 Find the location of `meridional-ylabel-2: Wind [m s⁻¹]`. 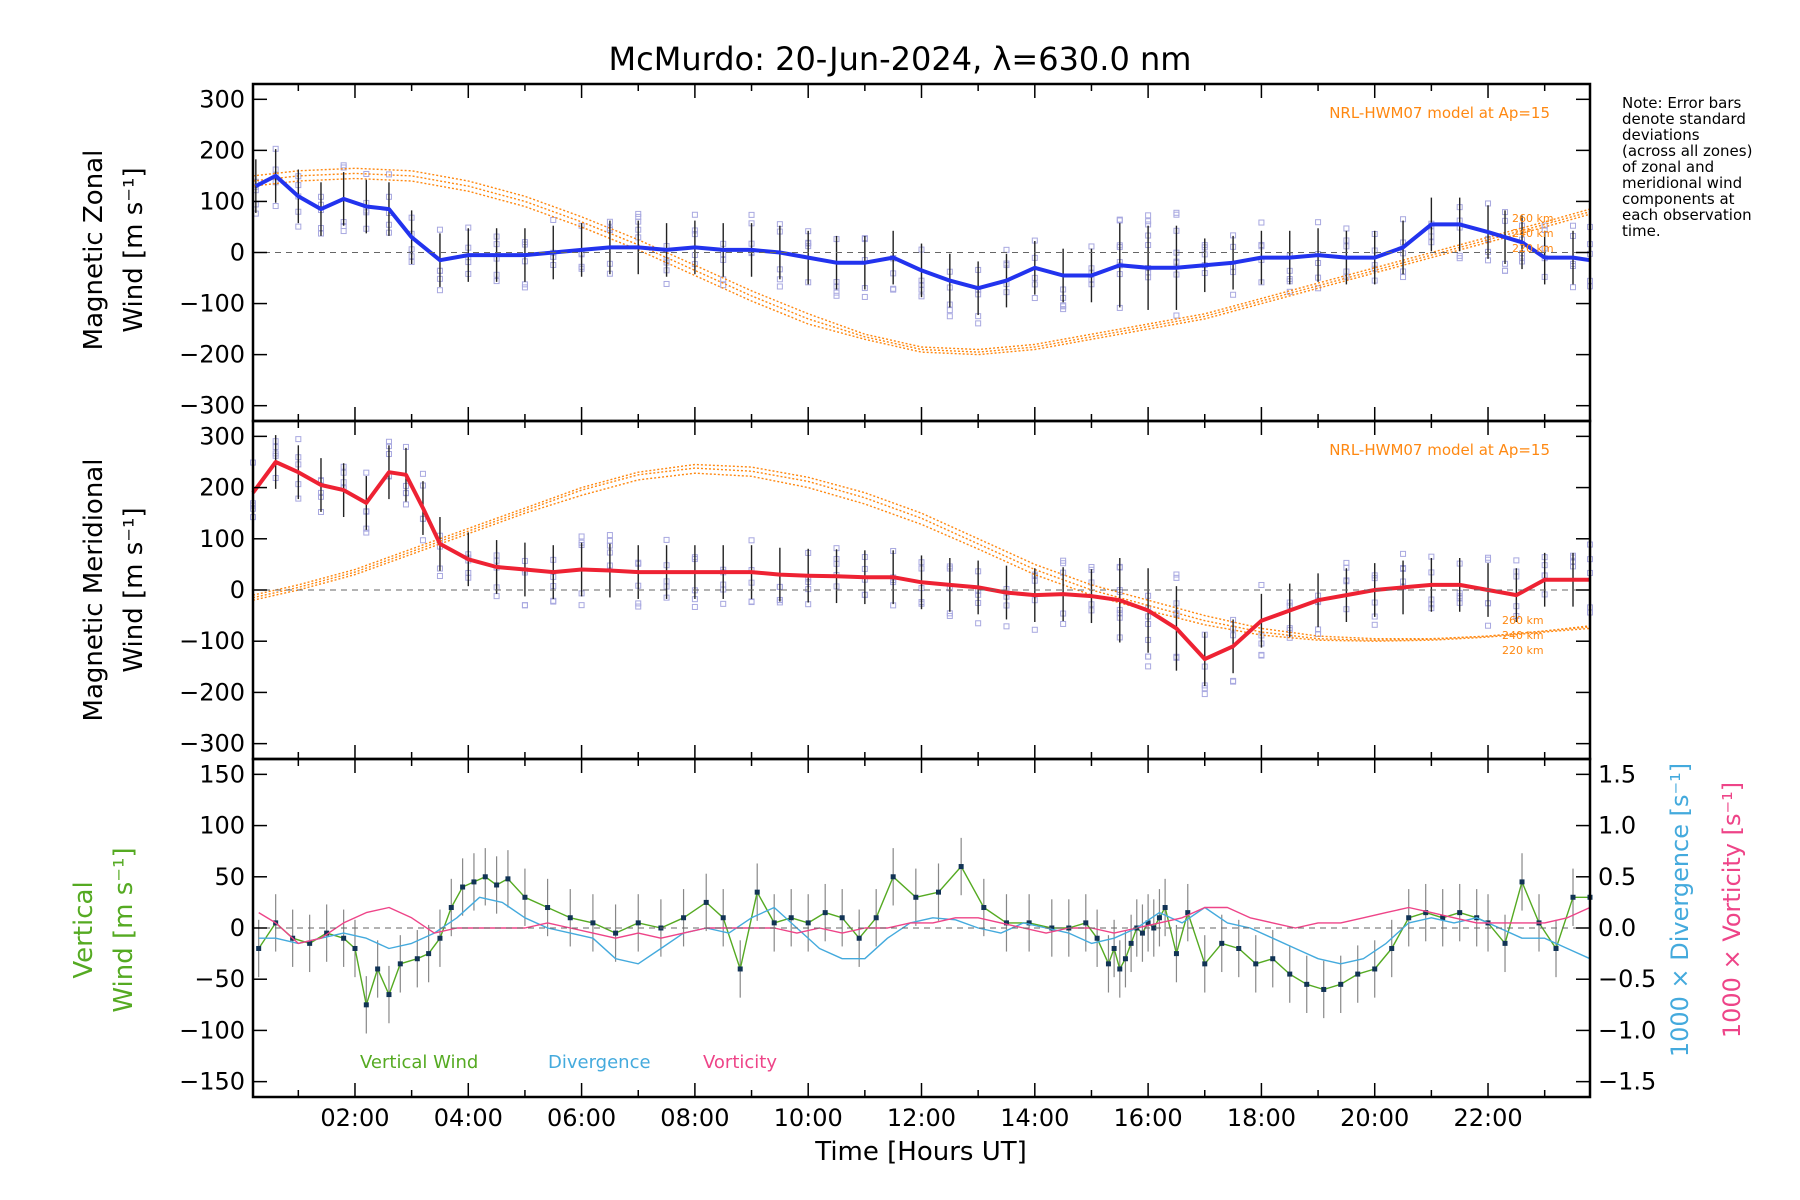

meridional-ylabel-2: Wind [m s⁻¹] is located at coordinates (134, 589).